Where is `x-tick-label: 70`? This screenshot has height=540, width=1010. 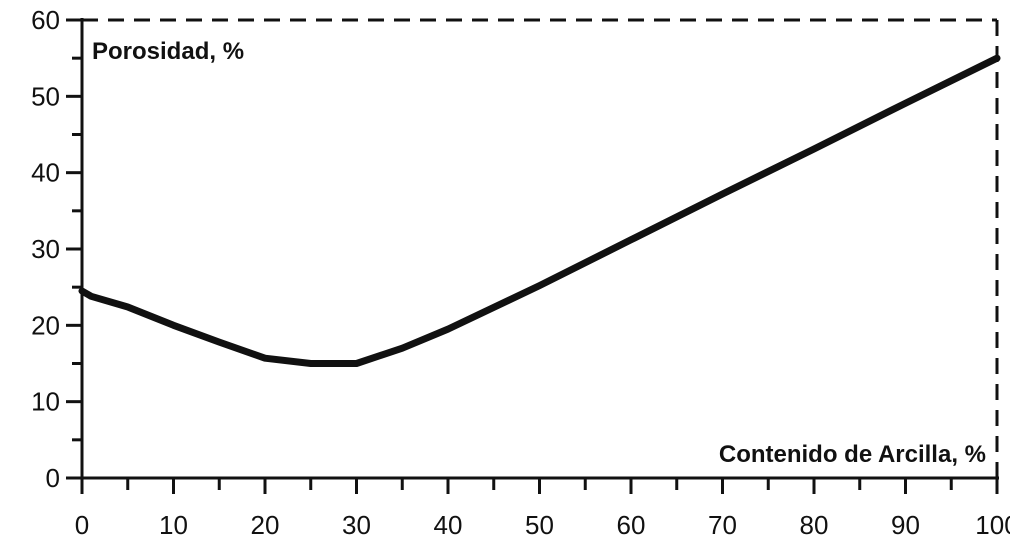
x-tick-label: 70 is located at coordinates (722, 525).